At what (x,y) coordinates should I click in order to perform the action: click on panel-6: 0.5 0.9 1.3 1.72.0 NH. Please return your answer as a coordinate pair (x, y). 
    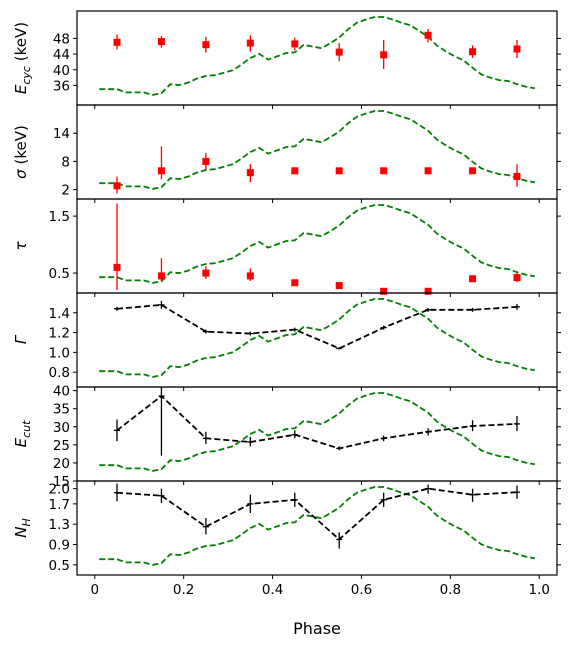
    Looking at the image, I should click on (286, 529).